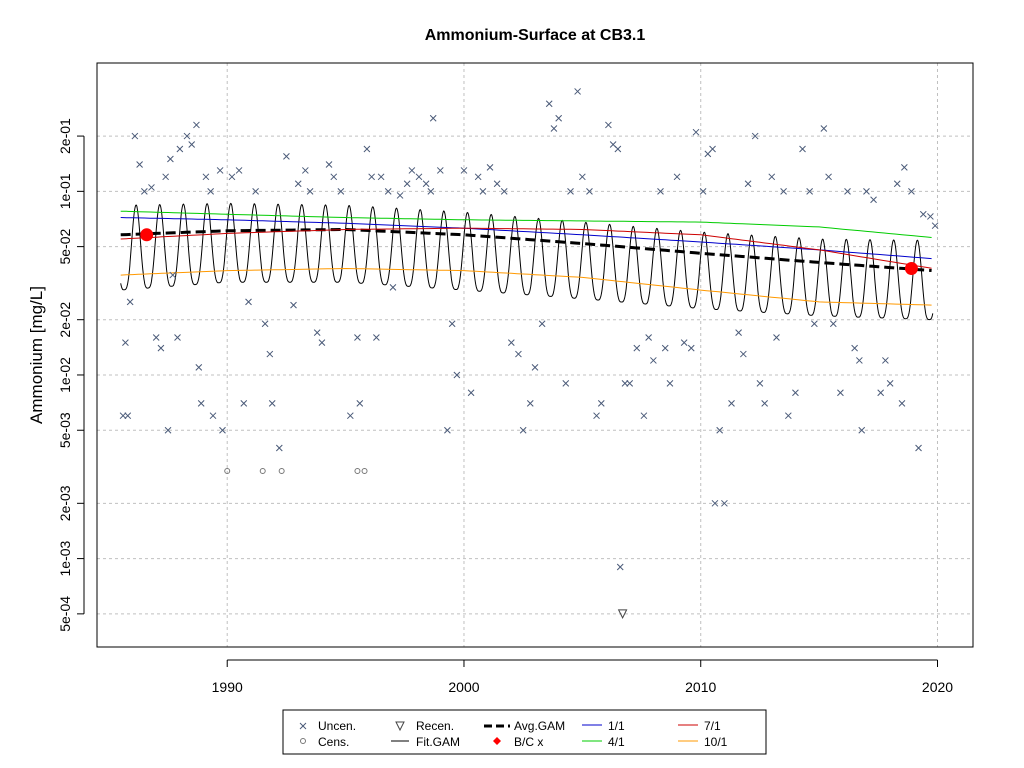 The height and width of the screenshot is (768, 1024). Describe the element at coordinates (333, 742) in the screenshot. I see `legend-label-censored: Cens.` at that location.